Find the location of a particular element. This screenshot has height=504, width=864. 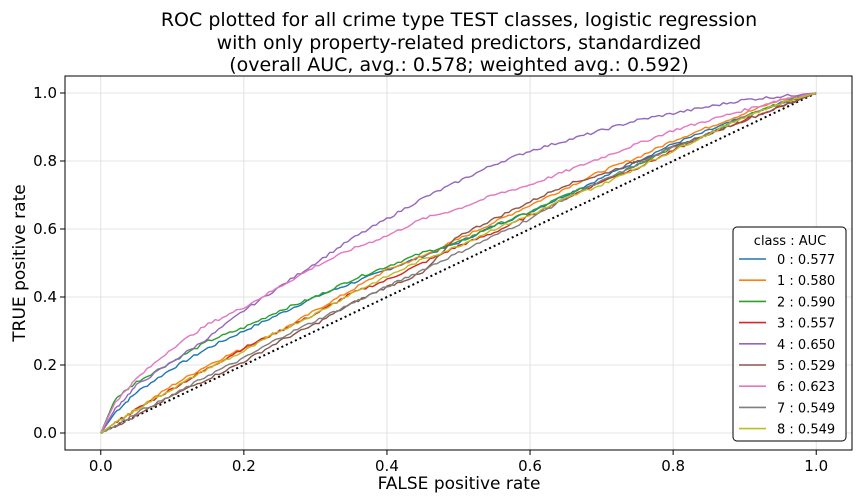

x-tick-label: 0.2 is located at coordinates (244, 466).